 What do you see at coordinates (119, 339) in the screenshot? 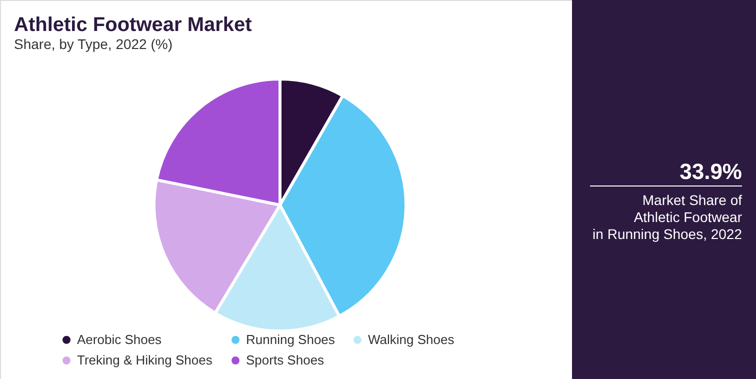
I see `legend-label: Aerobic Shoes` at bounding box center [119, 339].